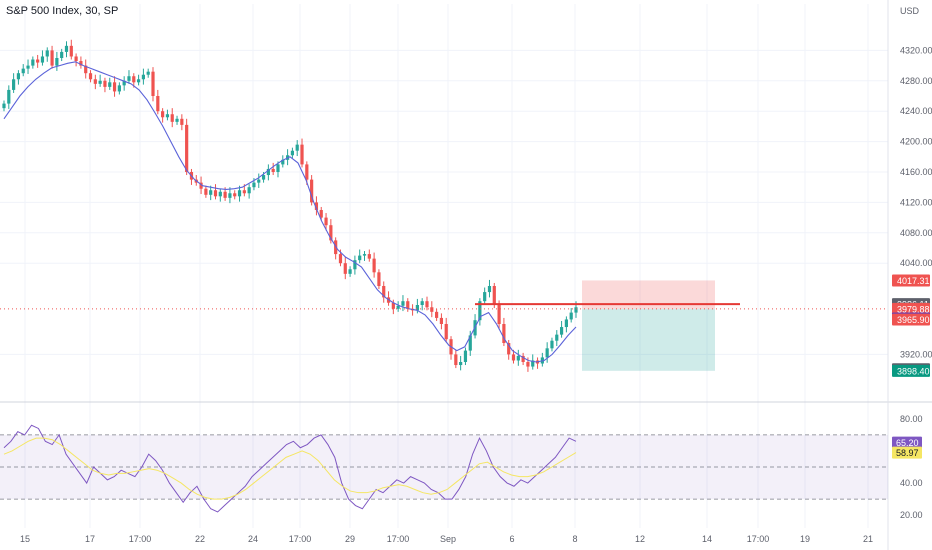 Image resolution: width=932 pixels, height=550 pixels. What do you see at coordinates (913, 309) in the screenshot?
I see `price-label: 3979.88` at bounding box center [913, 309].